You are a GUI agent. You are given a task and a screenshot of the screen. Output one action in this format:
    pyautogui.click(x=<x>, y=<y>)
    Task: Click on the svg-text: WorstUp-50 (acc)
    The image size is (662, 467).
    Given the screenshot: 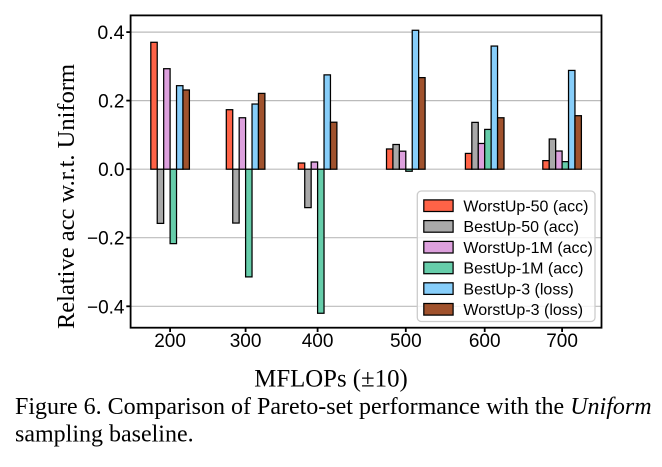 What is the action you would take?
    pyautogui.click(x=525, y=206)
    